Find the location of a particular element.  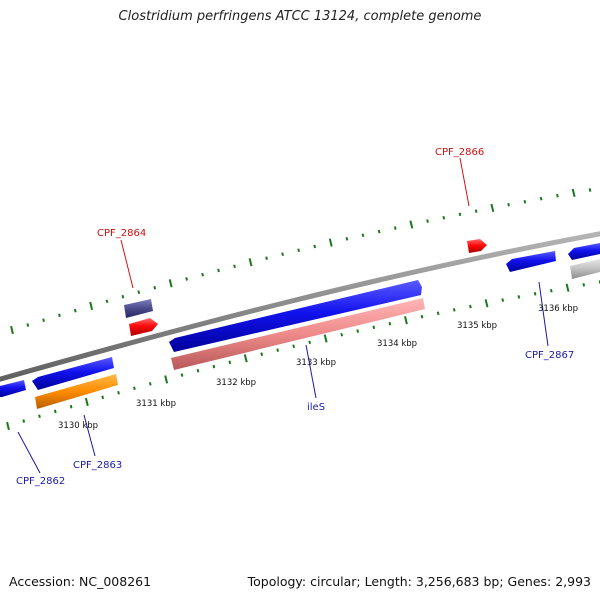

gene-label-cpf-2866: CPF_2866 is located at coordinates (459, 152).